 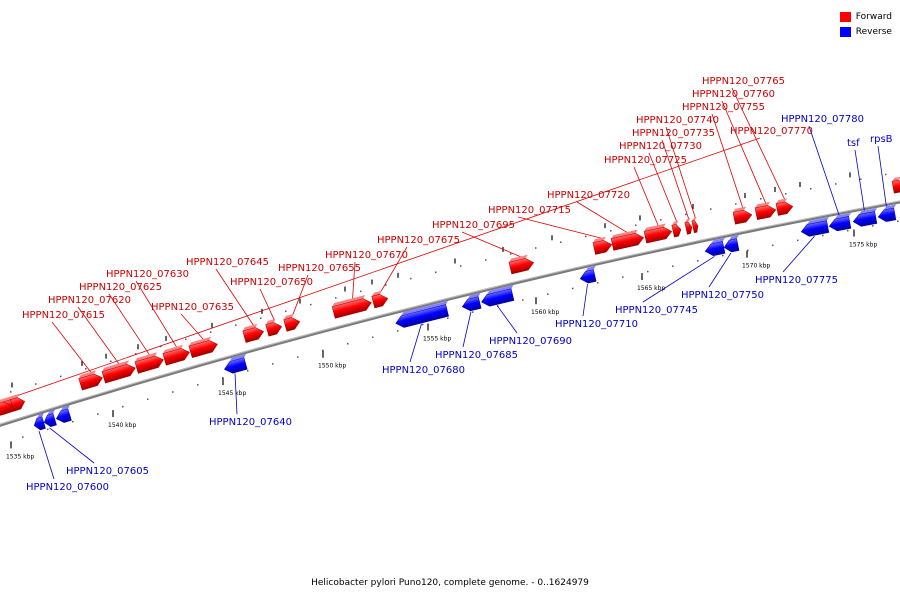 I want to click on reverse-gene-6-body, so click(x=588, y=276).